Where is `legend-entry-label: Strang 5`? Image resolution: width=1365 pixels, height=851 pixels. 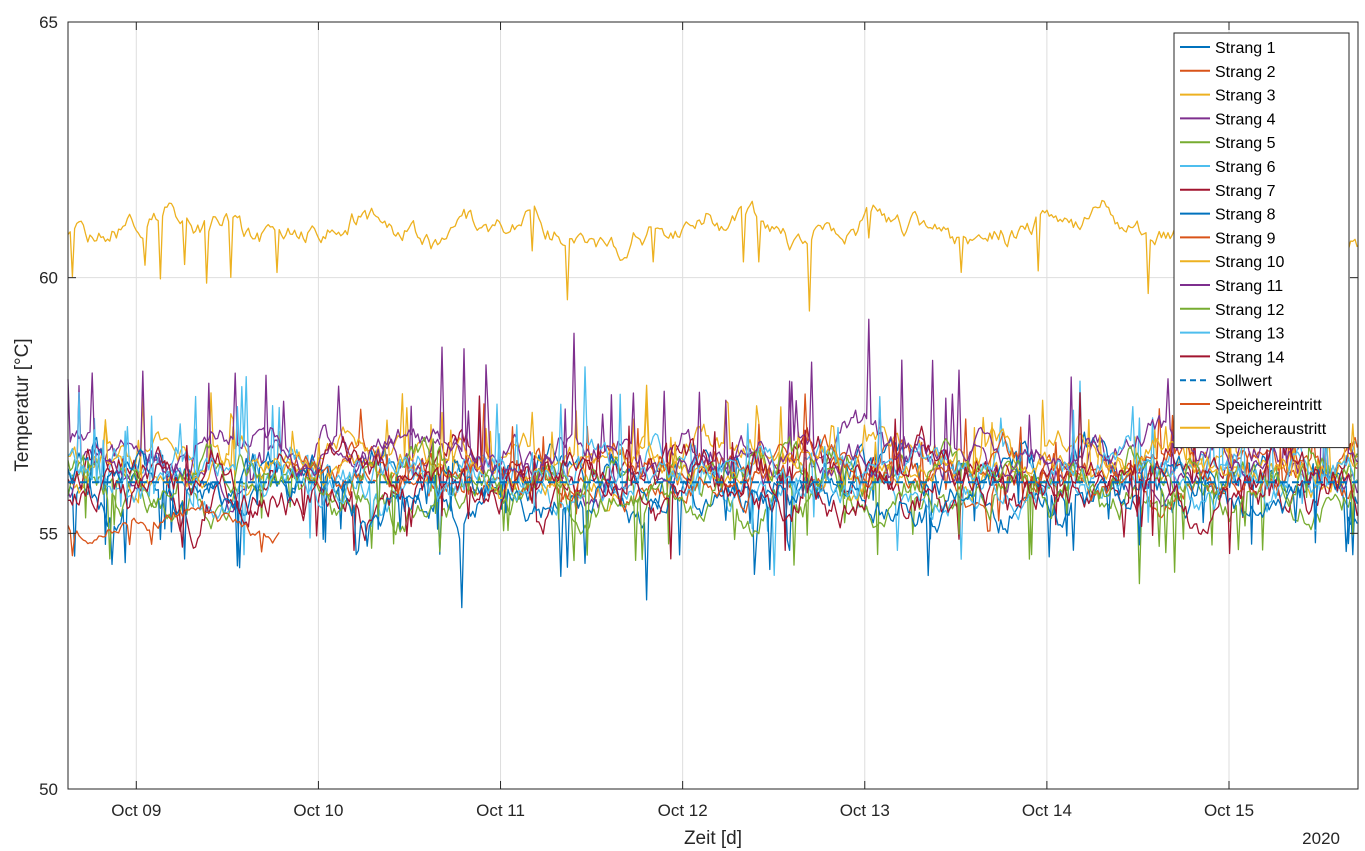 legend-entry-label: Strang 5 is located at coordinates (1245, 143).